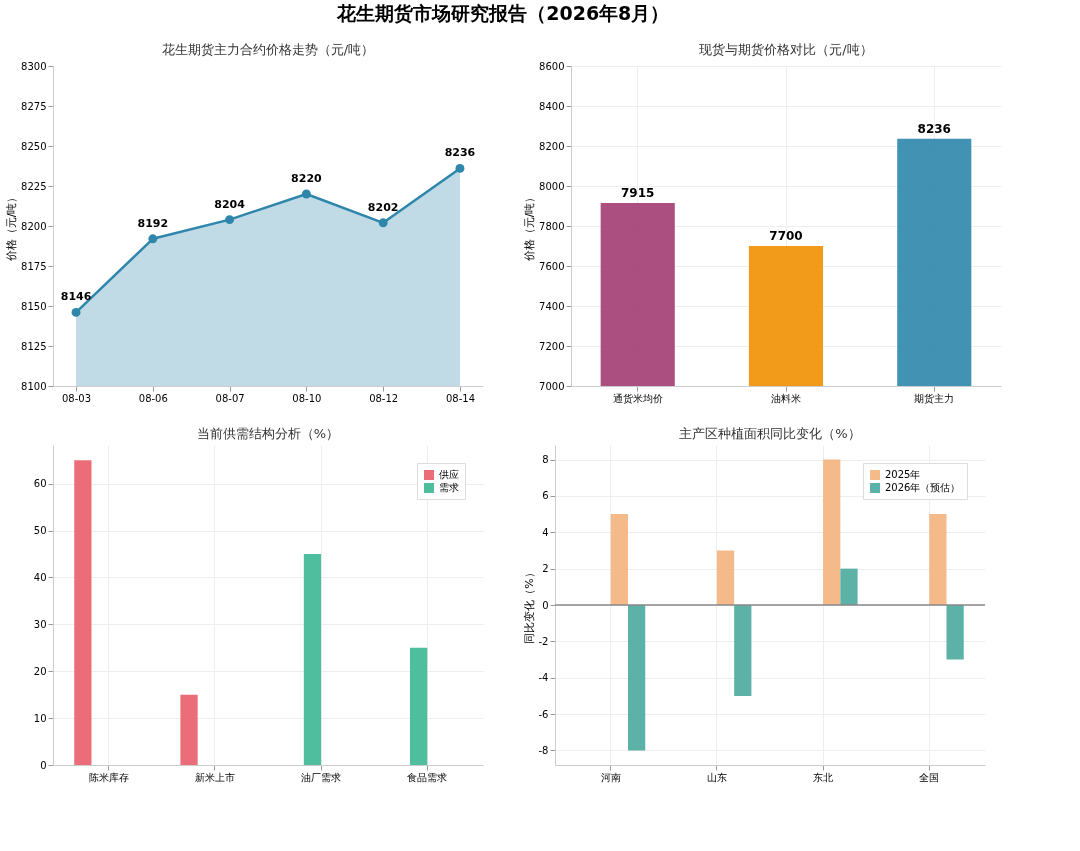  What do you see at coordinates (40, 671) in the screenshot?
I see `y-tick-label: 20` at bounding box center [40, 671].